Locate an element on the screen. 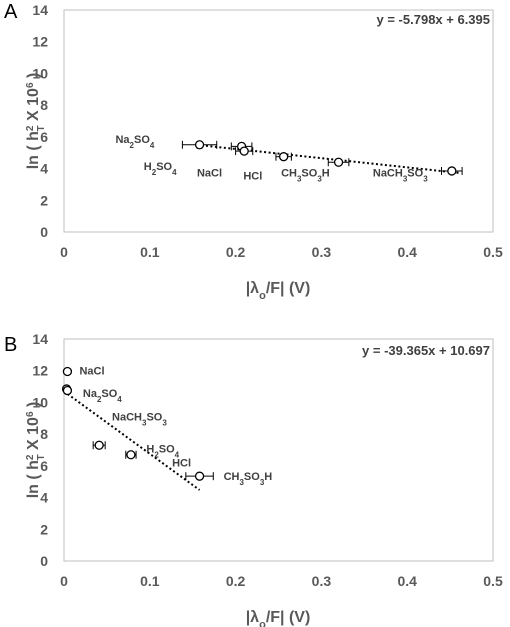 The height and width of the screenshot is (627, 510). panel-letter: A is located at coordinates (11, 12).